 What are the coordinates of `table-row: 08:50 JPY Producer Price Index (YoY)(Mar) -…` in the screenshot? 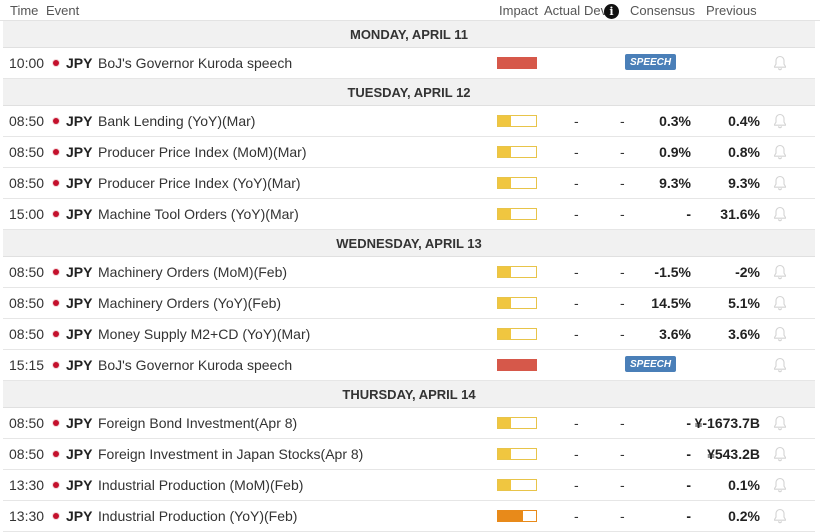 It's located at (409, 183).